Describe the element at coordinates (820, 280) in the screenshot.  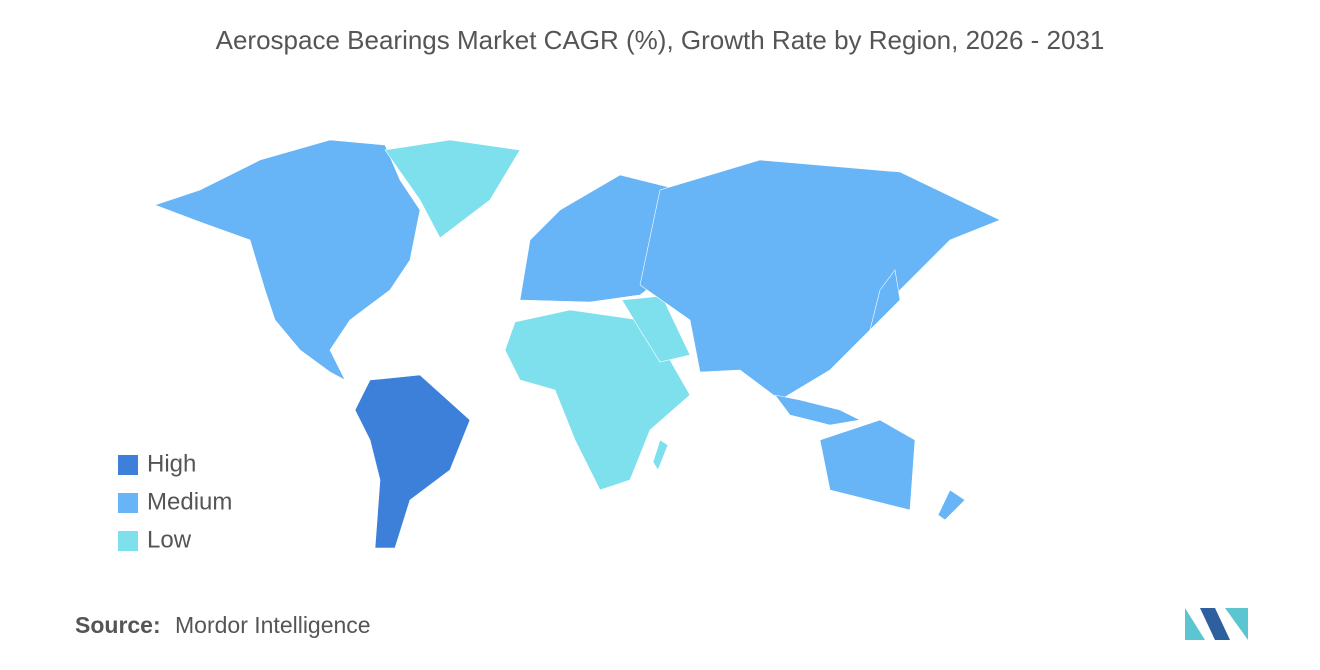
I see `asia` at that location.